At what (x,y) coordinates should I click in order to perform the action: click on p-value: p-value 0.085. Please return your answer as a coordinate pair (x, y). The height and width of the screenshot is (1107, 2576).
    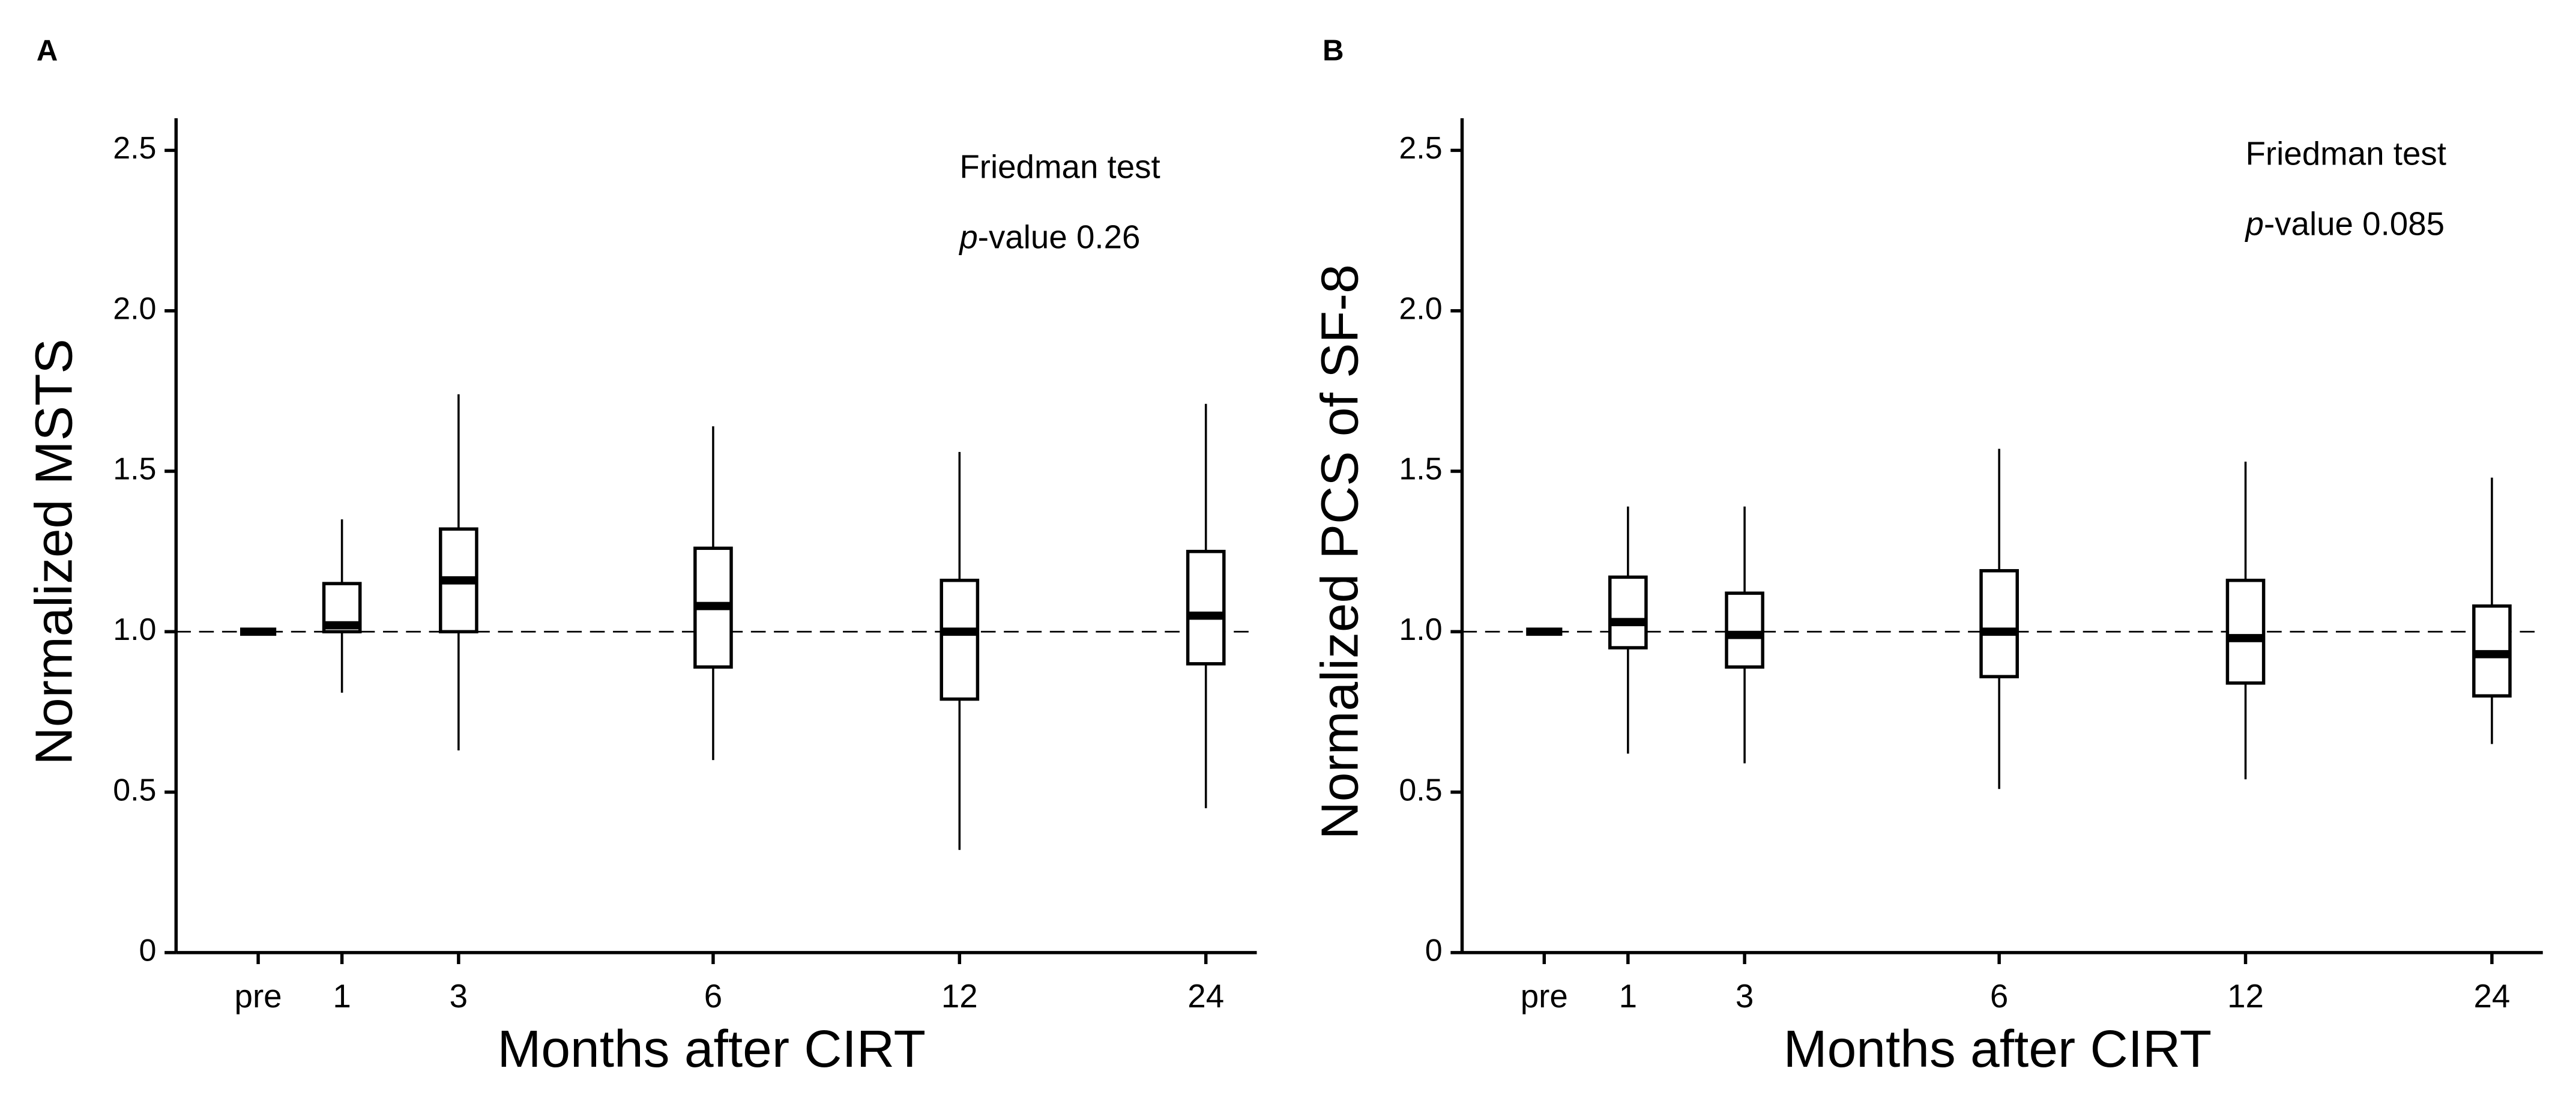
    Looking at the image, I should click on (2345, 224).